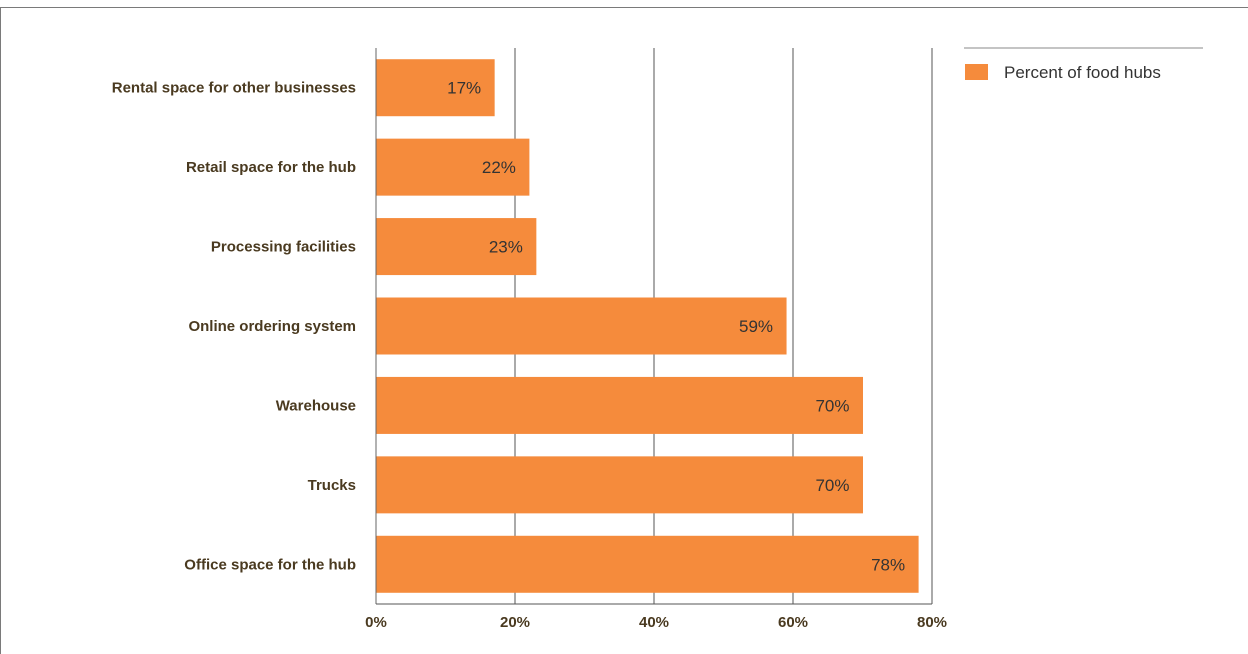 The image size is (1248, 654). I want to click on x-tick-label: 80%, so click(932, 622).